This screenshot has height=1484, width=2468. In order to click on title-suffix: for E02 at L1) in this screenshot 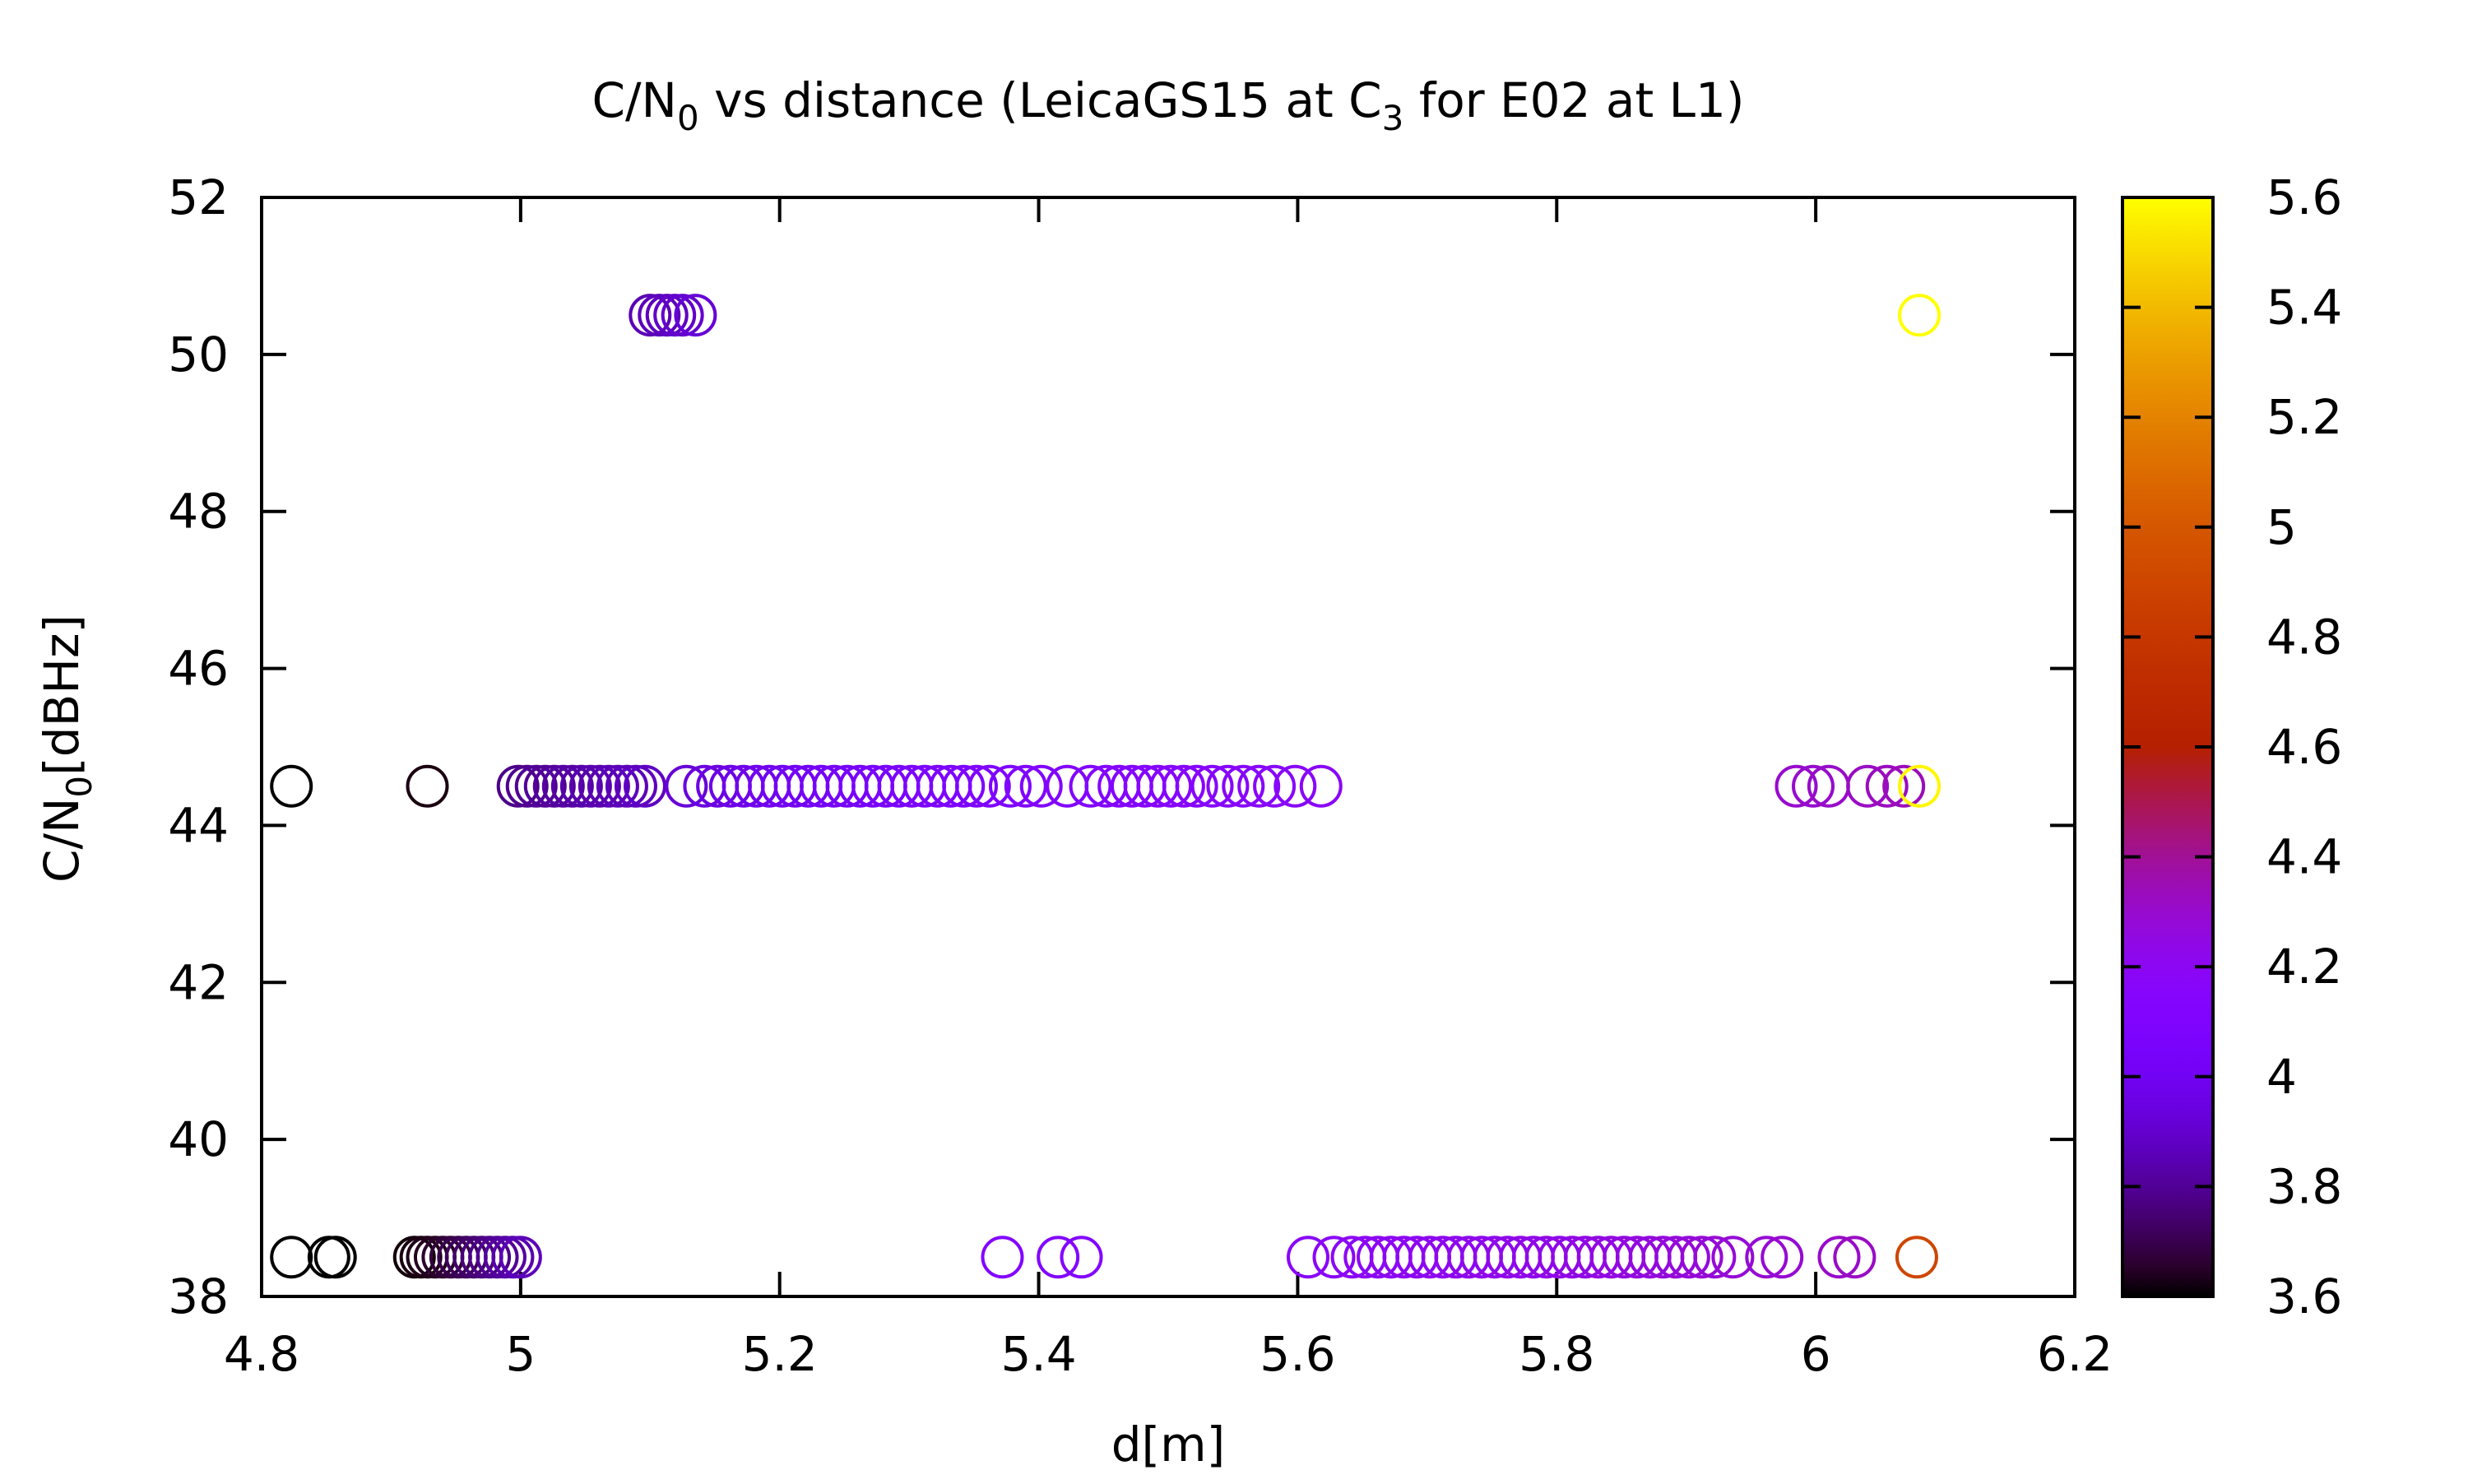, I will do `click(1573, 100)`.